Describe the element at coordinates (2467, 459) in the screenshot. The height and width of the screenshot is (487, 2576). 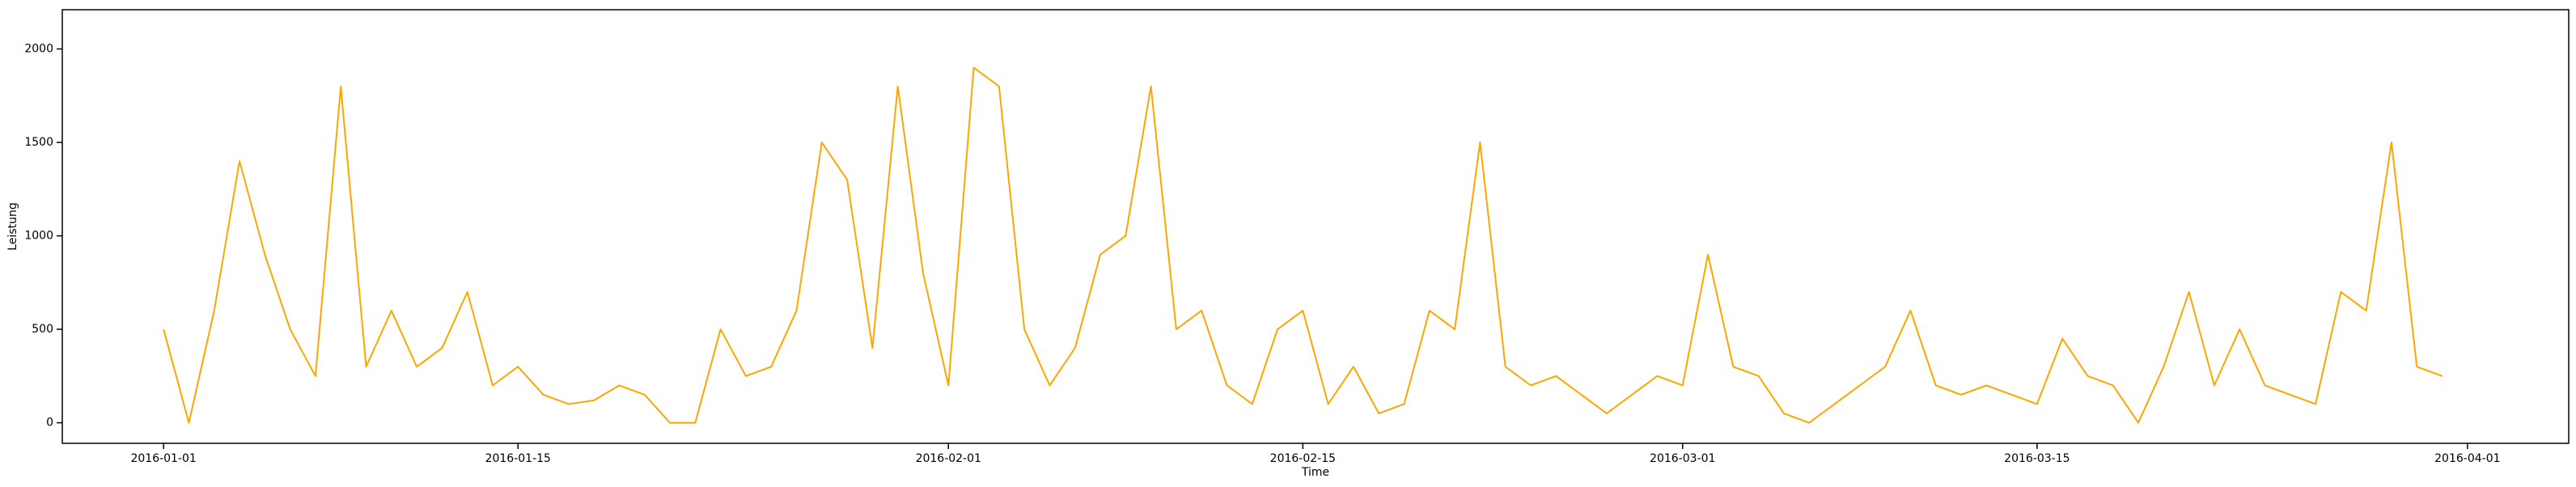
I see `x-tick-label: 2016-04-01` at that location.